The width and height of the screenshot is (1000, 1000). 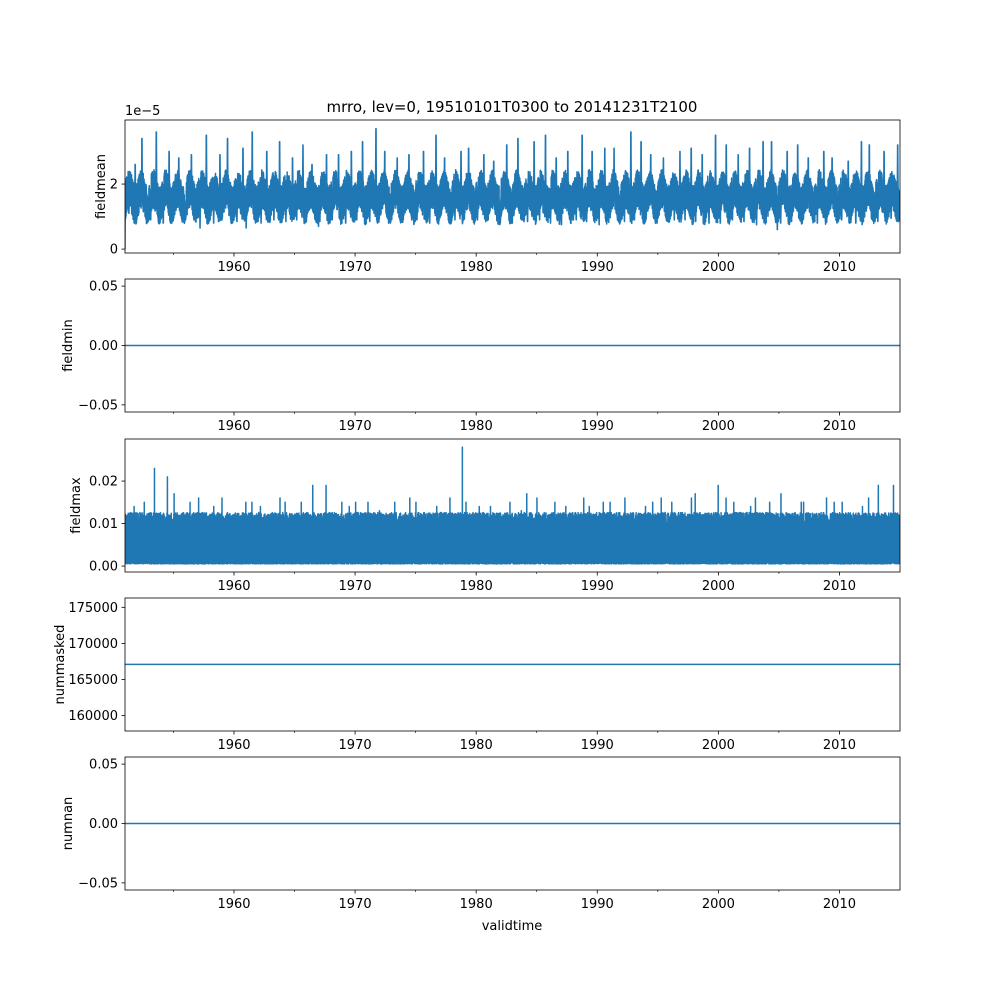 What do you see at coordinates (142, 111) in the screenshot?
I see `y-offset-text: 1e−5` at bounding box center [142, 111].